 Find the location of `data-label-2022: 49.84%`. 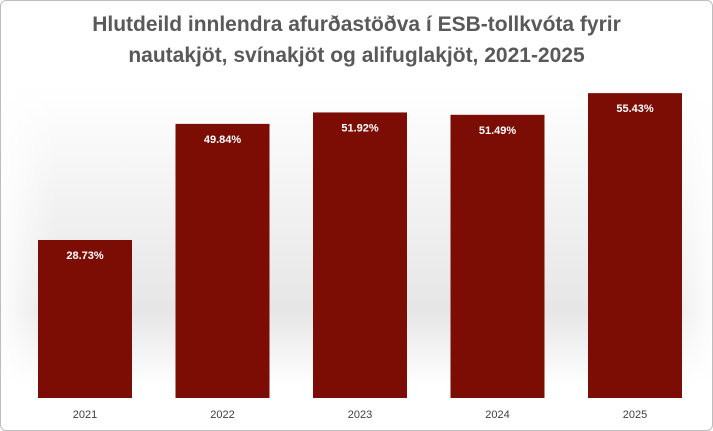

data-label-2022: 49.84% is located at coordinates (223, 140).